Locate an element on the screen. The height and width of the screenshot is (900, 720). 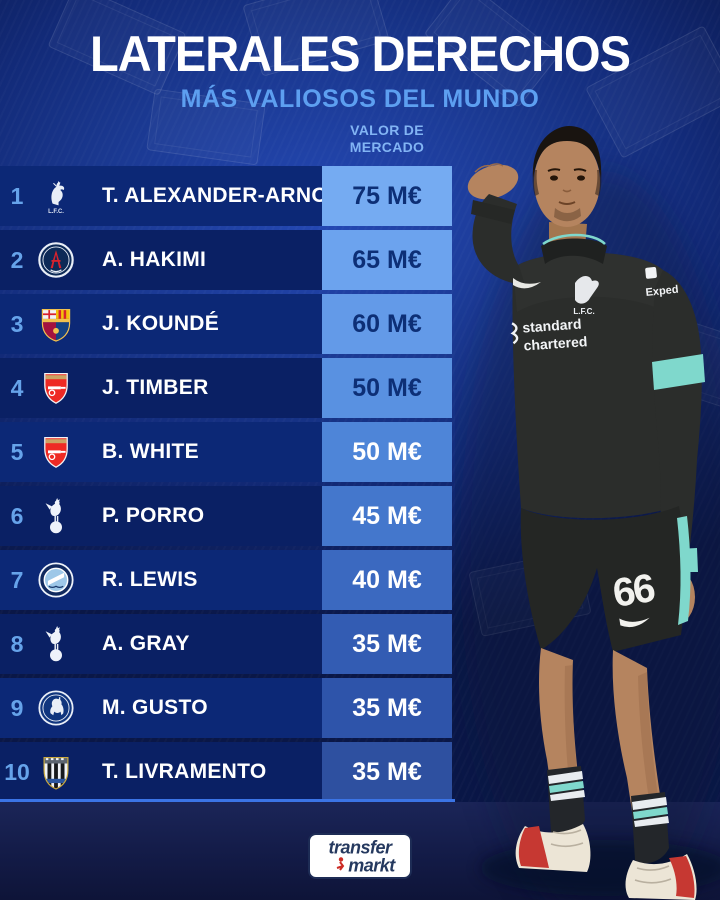
player-name: M. GUSTO is located at coordinates (155, 707).